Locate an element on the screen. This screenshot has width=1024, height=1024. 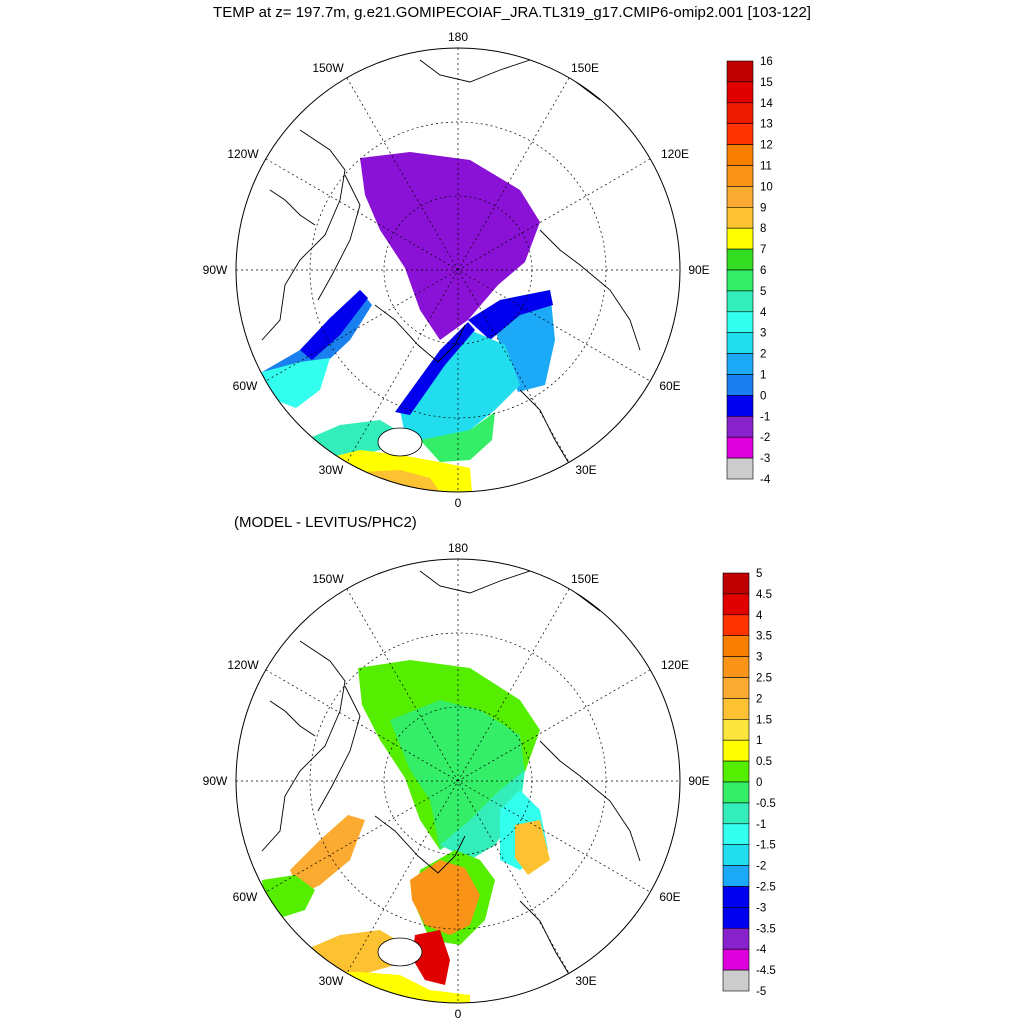
colorbar-tick-label: -0.5 is located at coordinates (766, 804).